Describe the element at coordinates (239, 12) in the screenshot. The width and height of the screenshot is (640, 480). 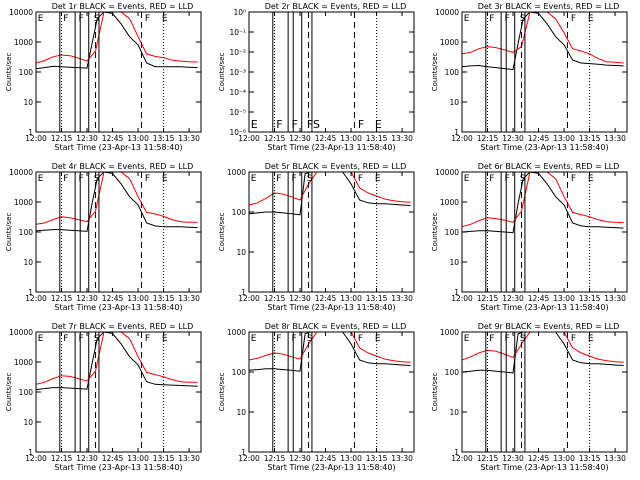
I see `y-tick-label: 10⁰` at that location.